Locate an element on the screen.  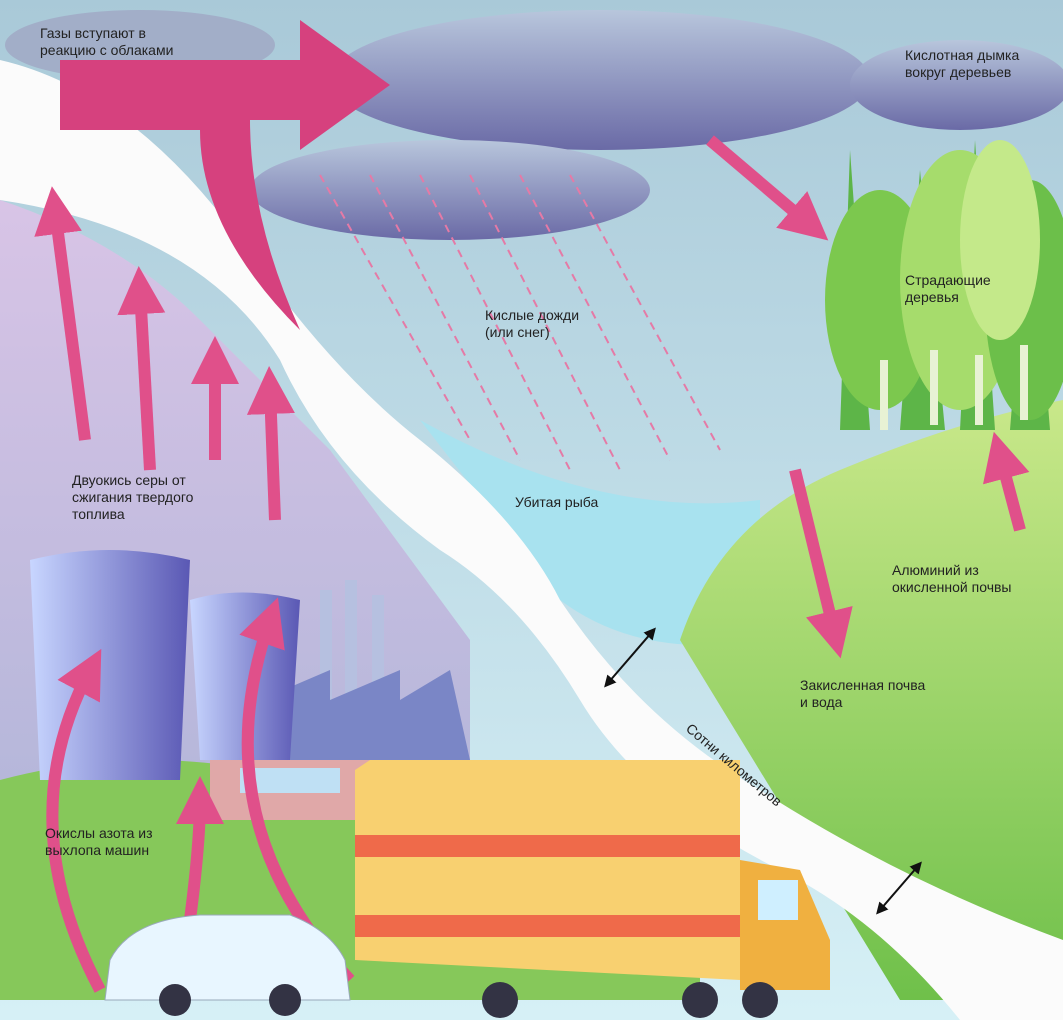
label: Кислотная дымка вокруг деревьев is located at coordinates (962, 63).